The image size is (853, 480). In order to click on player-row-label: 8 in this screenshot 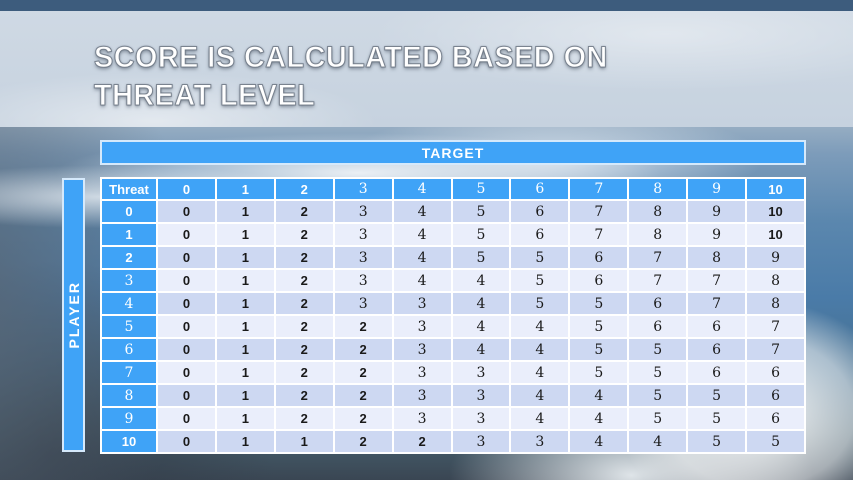, I will do `click(129, 395)`.